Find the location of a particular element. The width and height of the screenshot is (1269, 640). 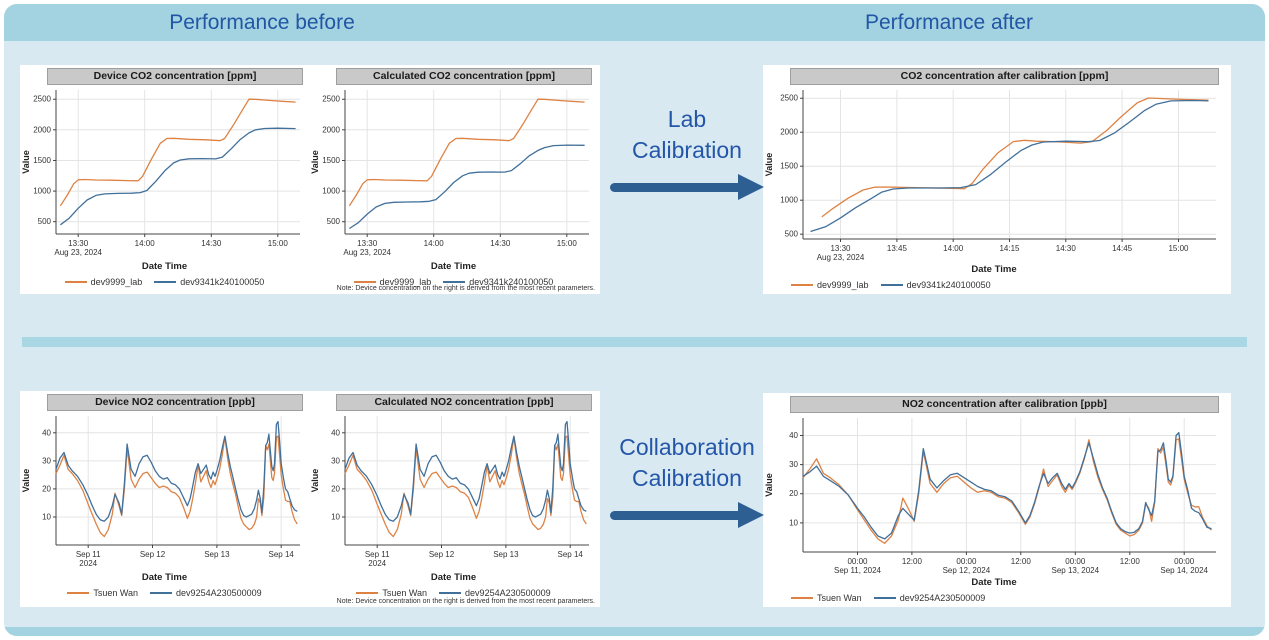

lab-calibration-flow: Lab Calibration is located at coordinates (687, 158).